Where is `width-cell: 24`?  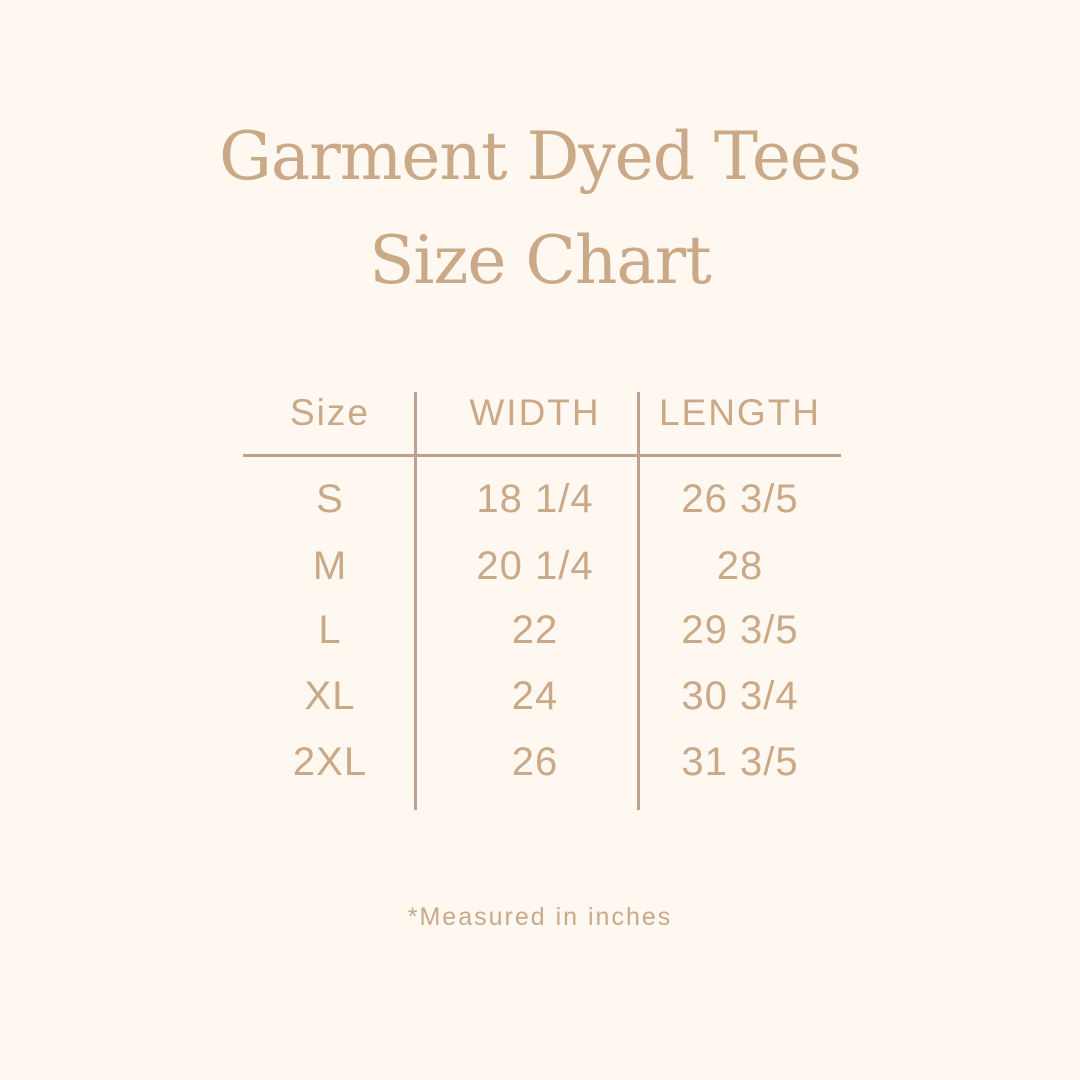
width-cell: 24 is located at coordinates (535, 696).